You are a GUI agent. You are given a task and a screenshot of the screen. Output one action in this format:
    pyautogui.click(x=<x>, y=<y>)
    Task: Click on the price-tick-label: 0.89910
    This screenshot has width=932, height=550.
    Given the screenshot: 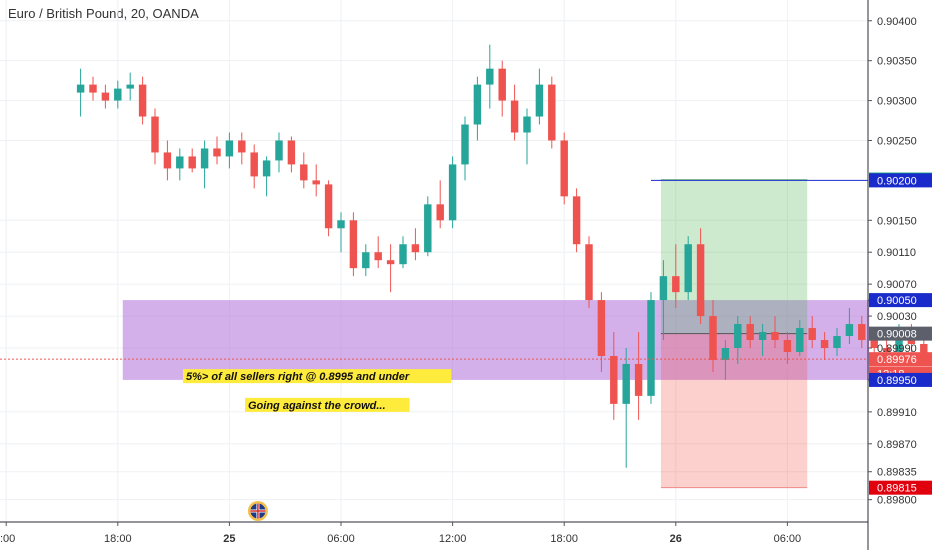 What is the action you would take?
    pyautogui.click(x=897, y=413)
    